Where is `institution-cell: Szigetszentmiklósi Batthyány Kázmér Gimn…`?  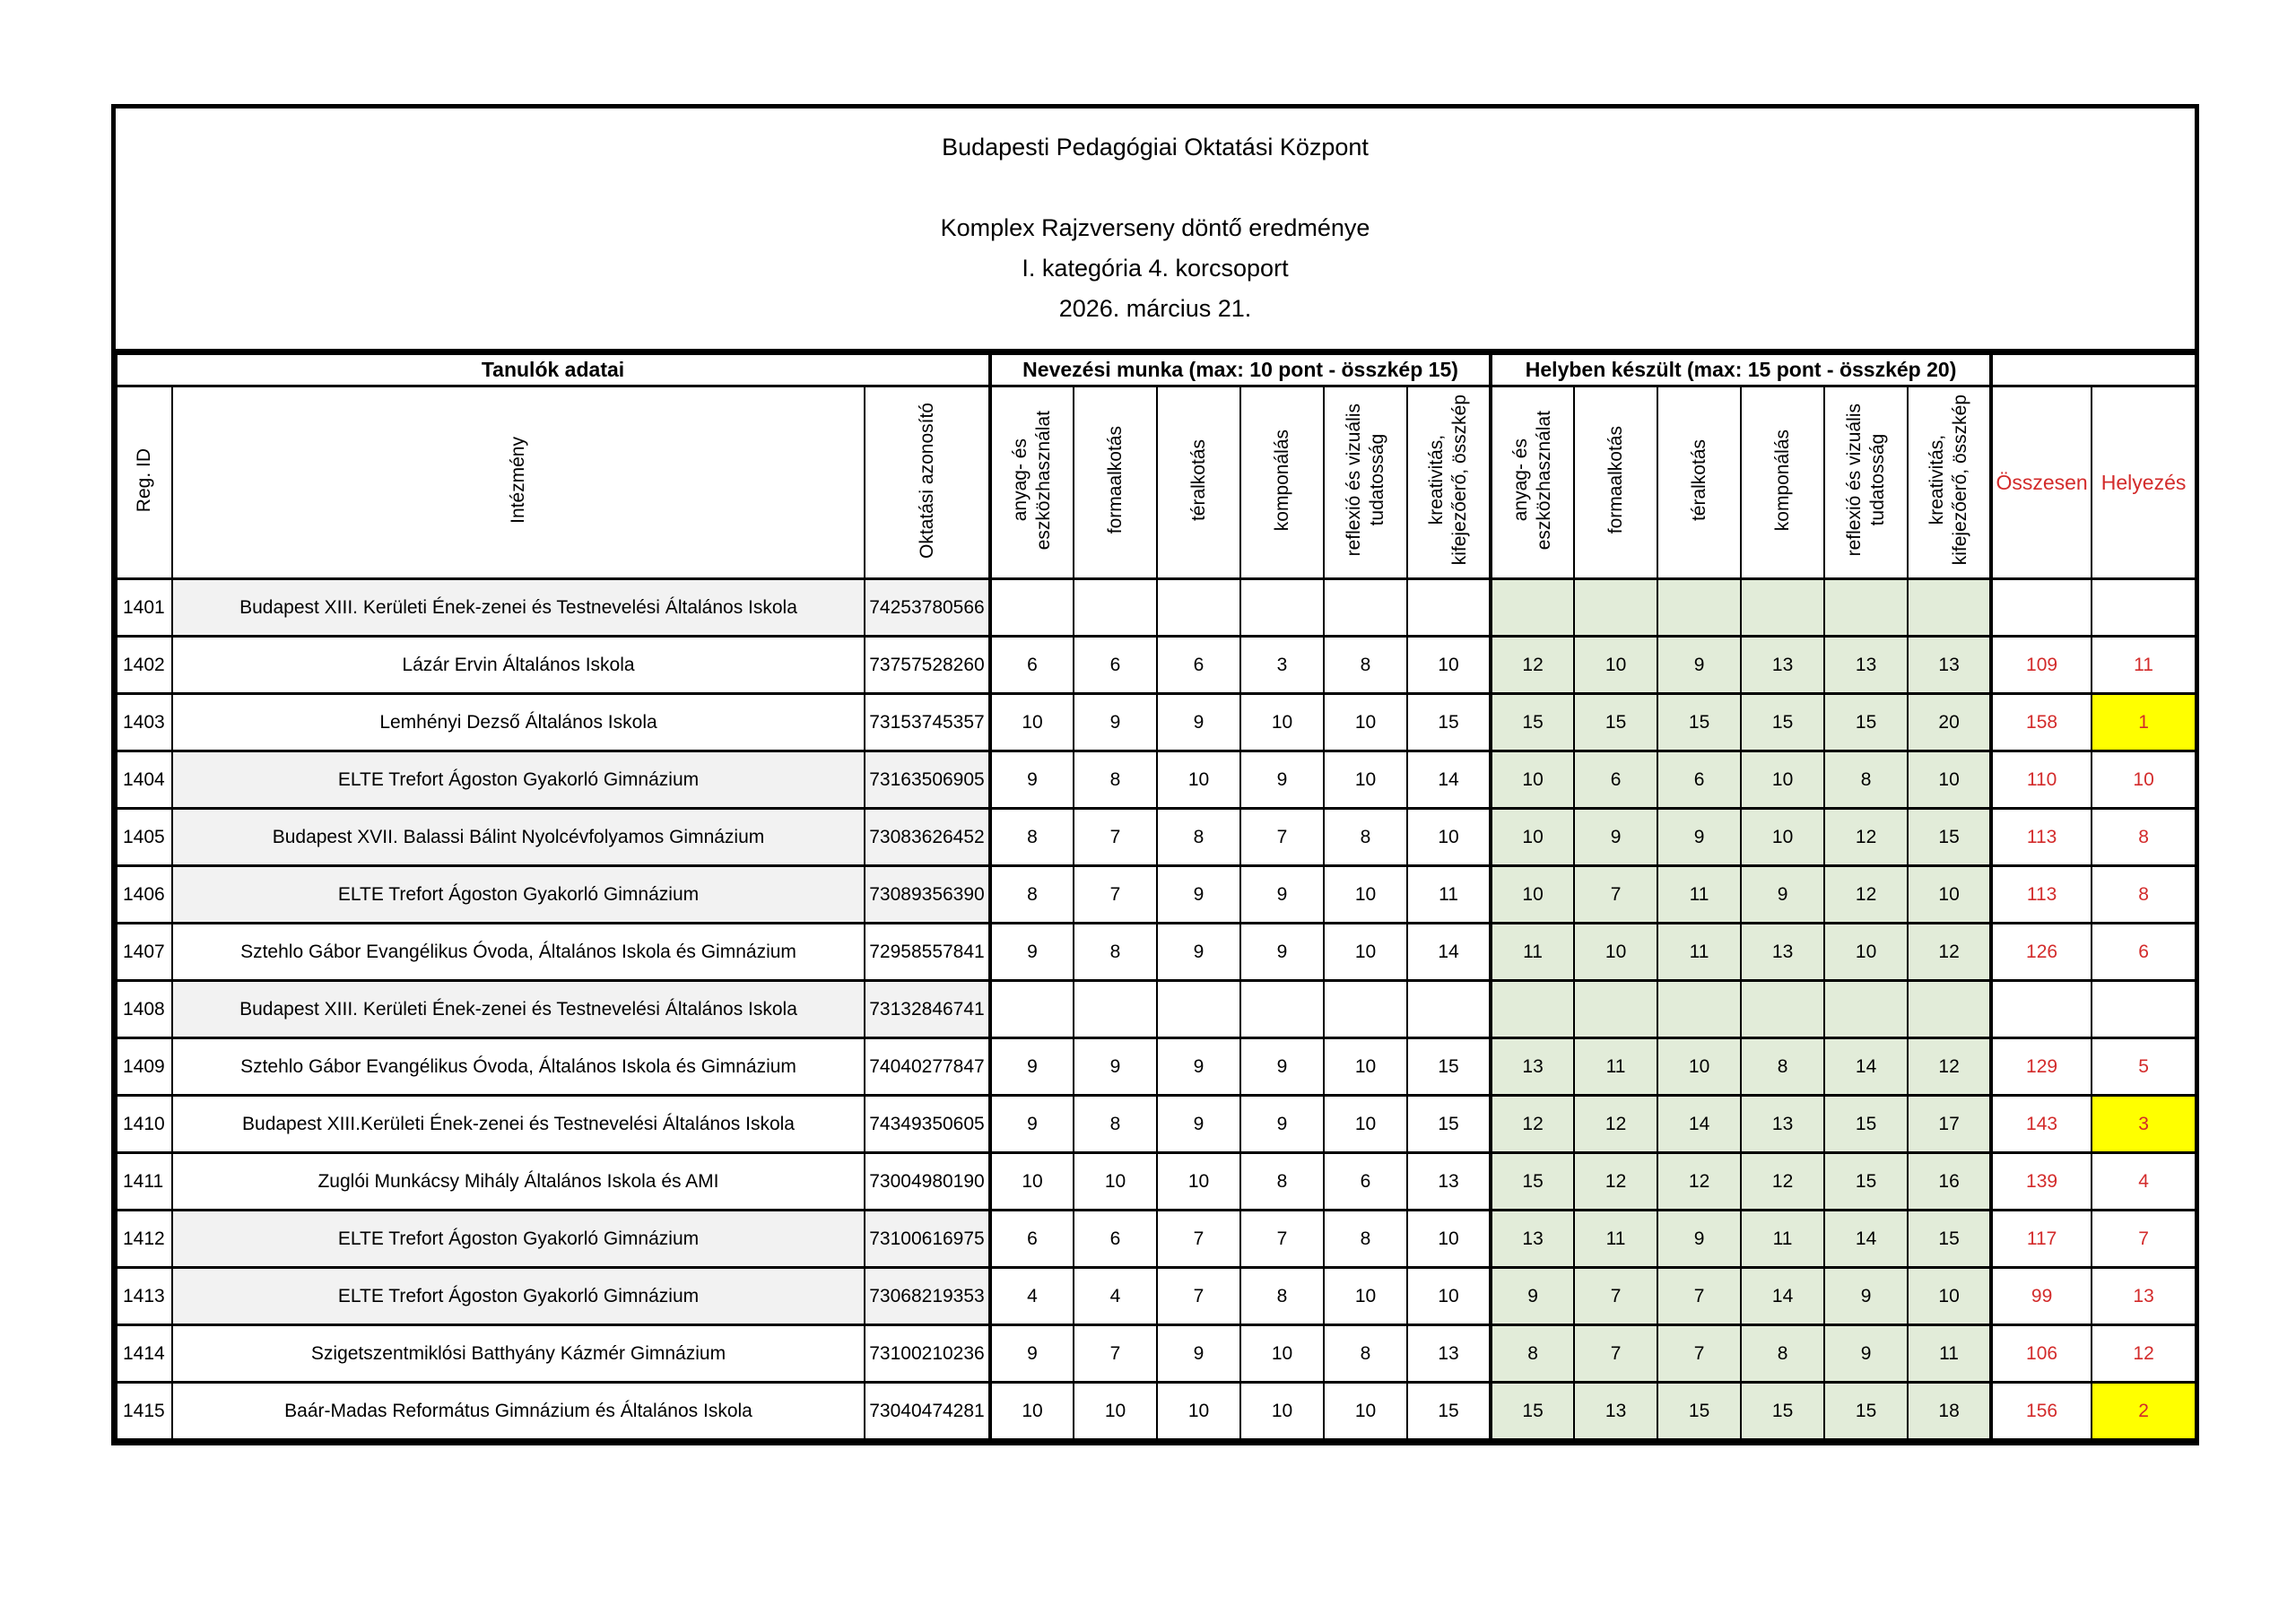
institution-cell: Szigetszentmiklósi Batthyány Kázmér Gimn… is located at coordinates (518, 1354).